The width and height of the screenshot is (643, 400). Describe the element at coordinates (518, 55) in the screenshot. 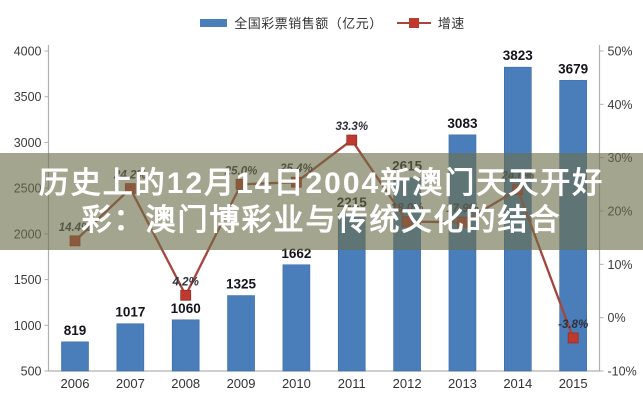

I see `bar-value-label: 3823` at that location.